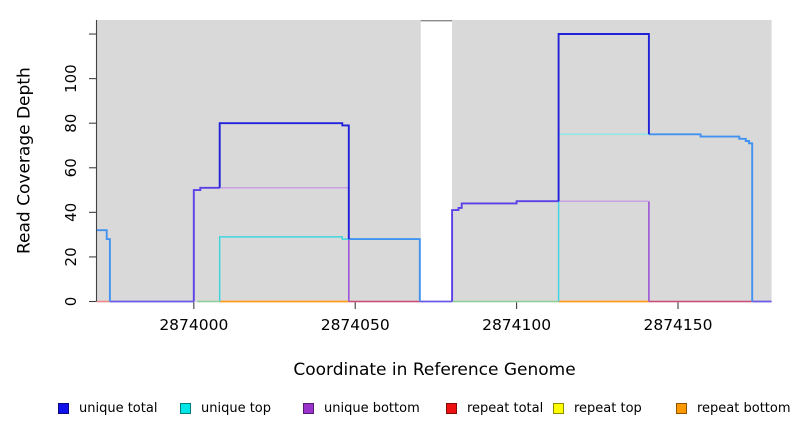 The width and height of the screenshot is (792, 432). I want to click on legend-label: unique top, so click(236, 408).